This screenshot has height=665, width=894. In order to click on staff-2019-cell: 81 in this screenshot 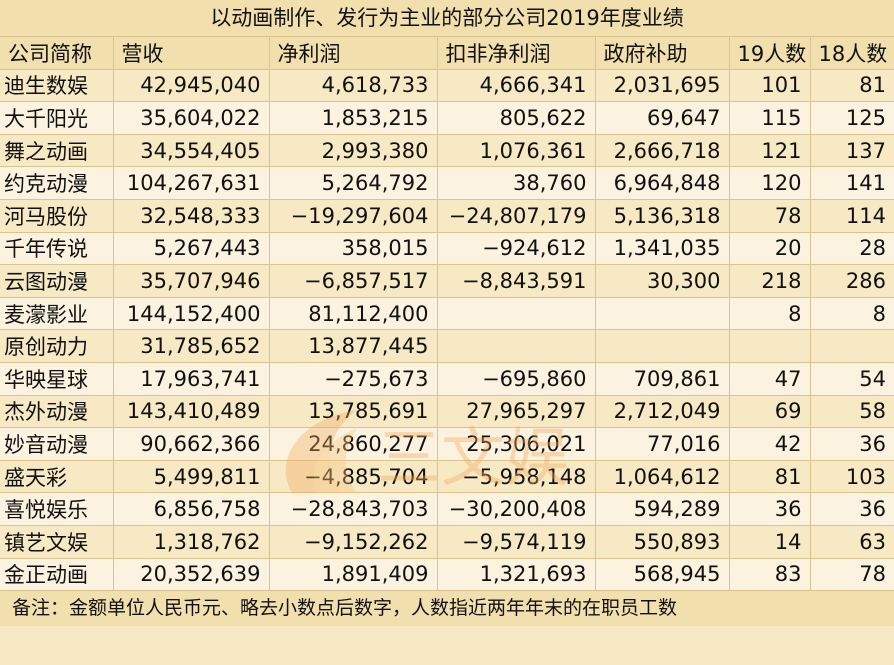, I will do `click(770, 477)`.